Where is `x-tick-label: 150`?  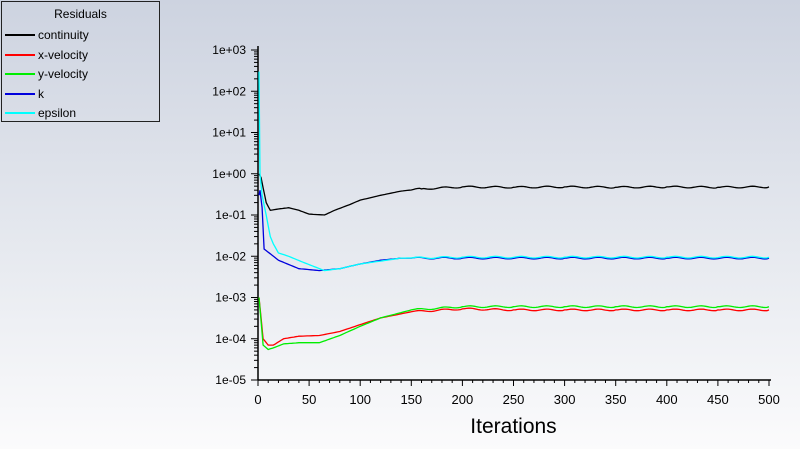 x-tick-label: 150 is located at coordinates (411, 399).